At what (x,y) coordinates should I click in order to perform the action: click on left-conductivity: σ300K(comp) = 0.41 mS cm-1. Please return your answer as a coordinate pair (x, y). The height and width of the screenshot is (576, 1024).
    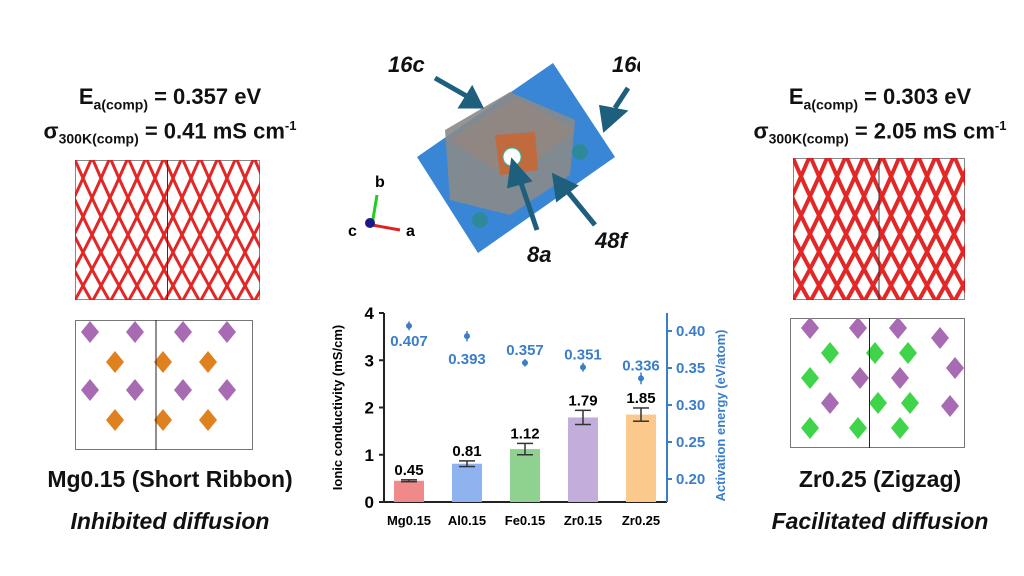
    Looking at the image, I should click on (170, 132).